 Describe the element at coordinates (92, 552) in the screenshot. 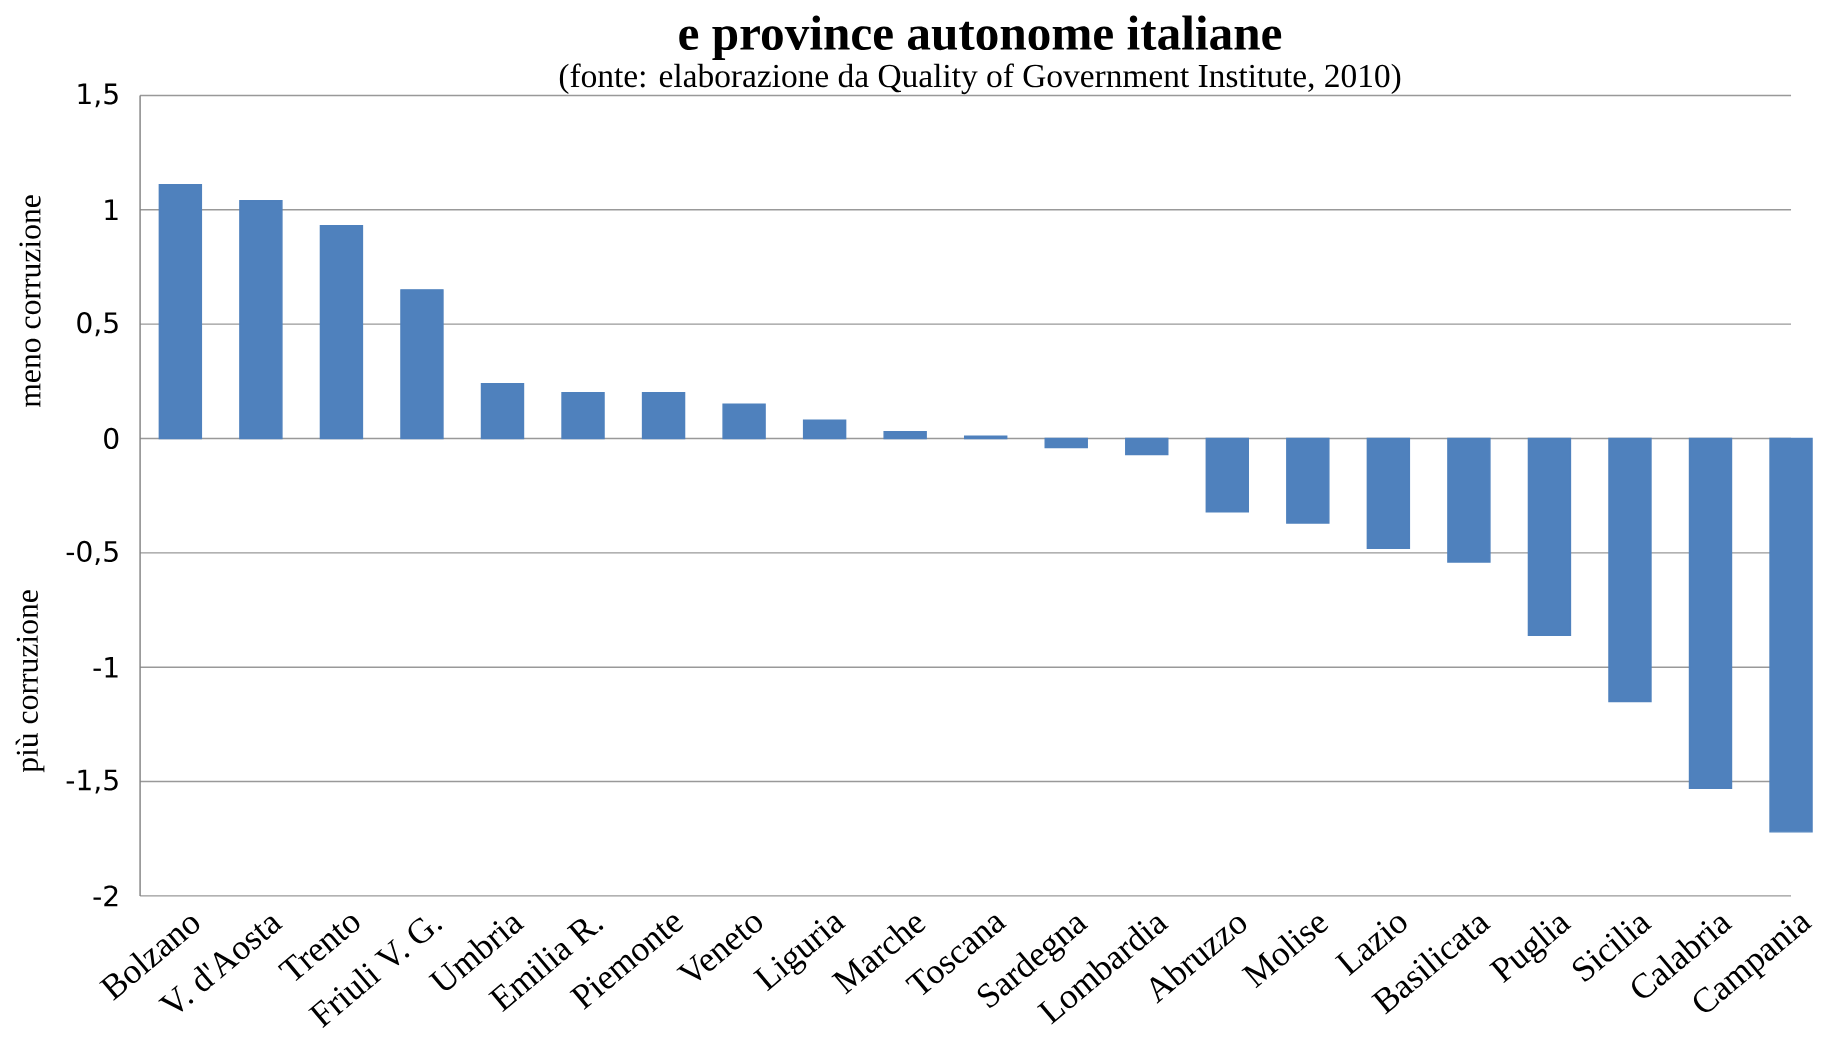

I see `y-tick-label: -0,5` at that location.